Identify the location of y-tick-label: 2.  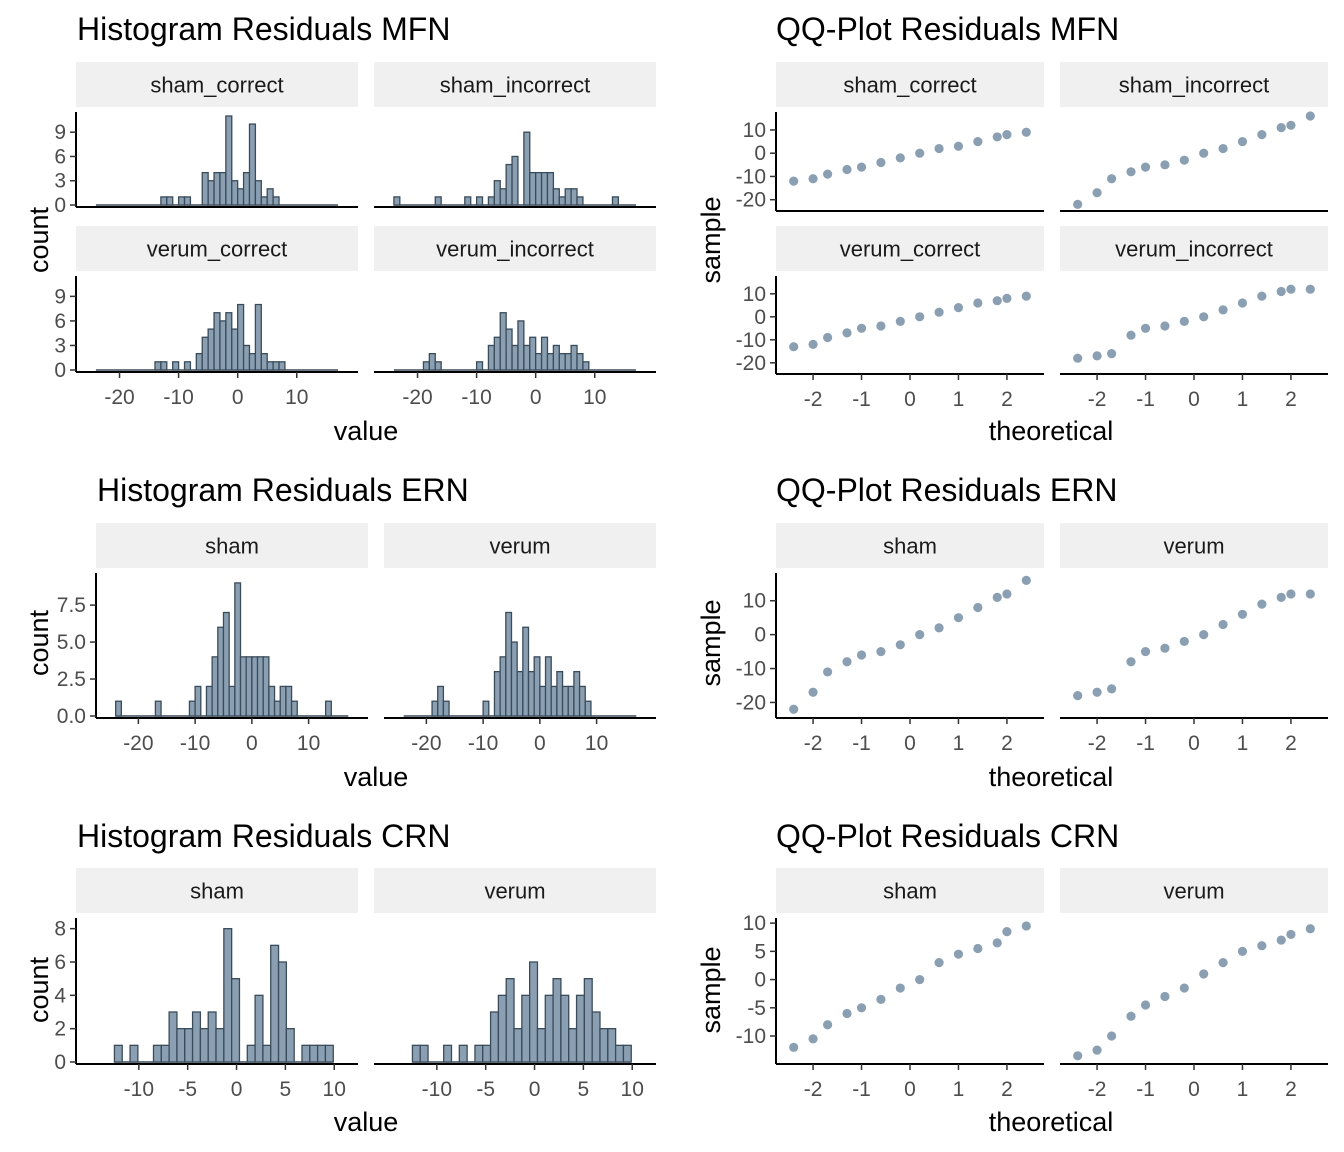
(60, 1029).